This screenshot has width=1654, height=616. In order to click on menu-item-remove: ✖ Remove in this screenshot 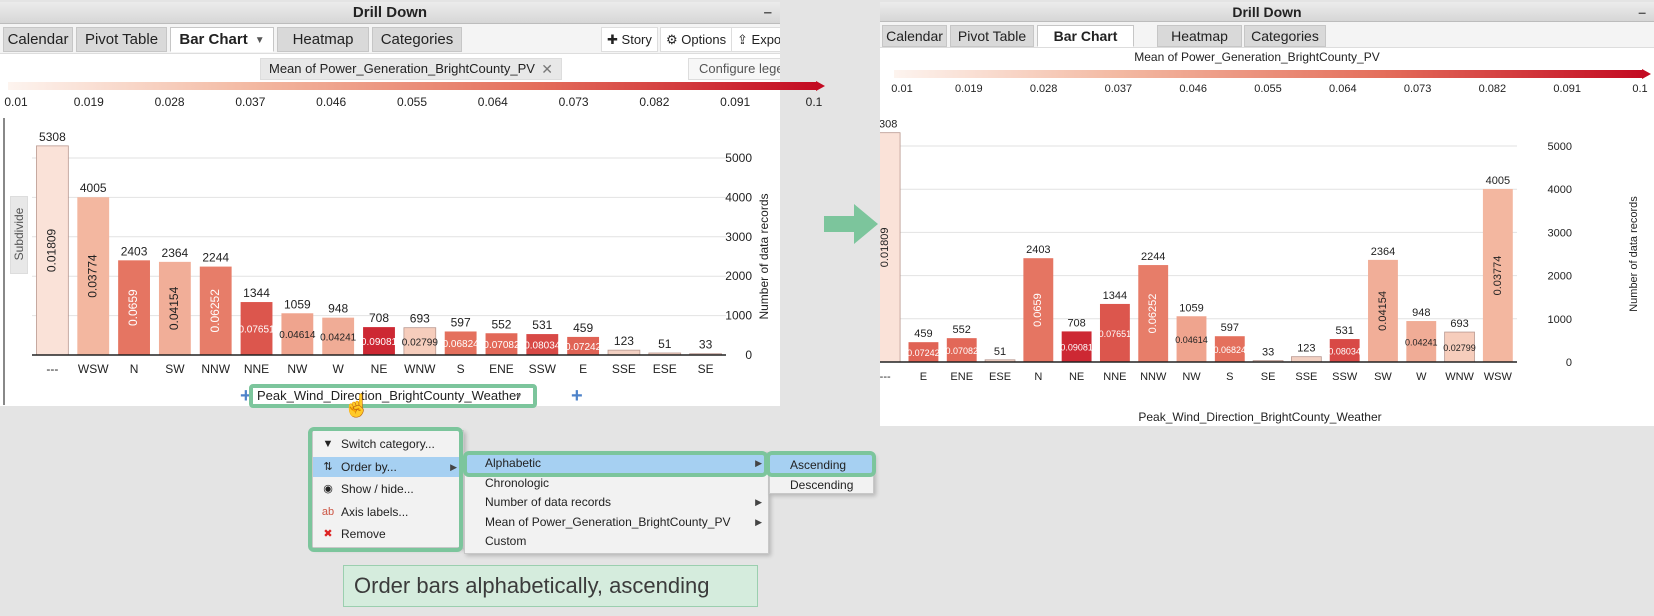, I will do `click(388, 534)`.